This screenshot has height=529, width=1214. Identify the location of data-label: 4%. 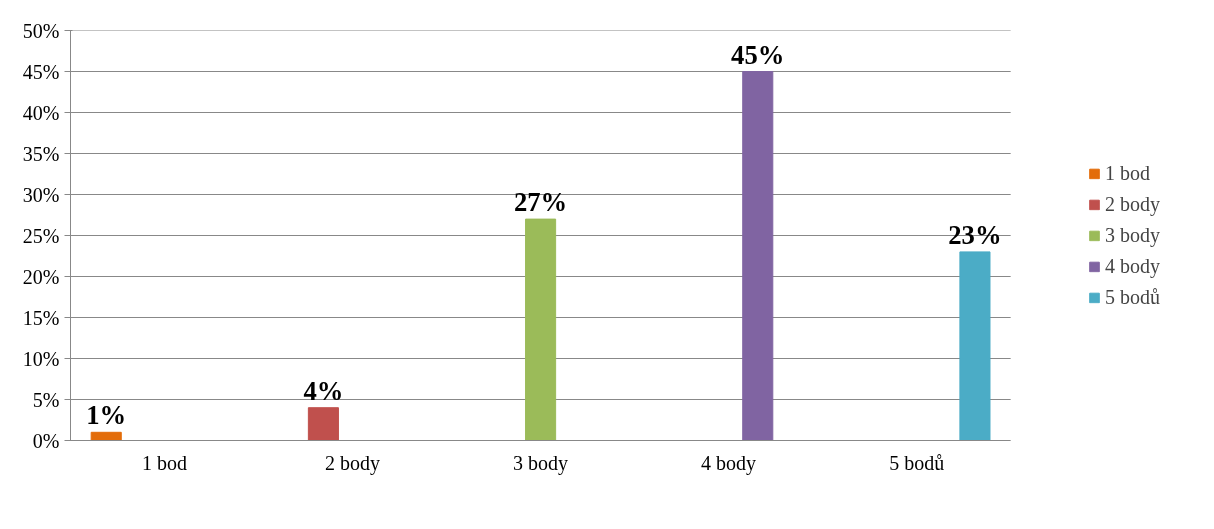
(323, 390).